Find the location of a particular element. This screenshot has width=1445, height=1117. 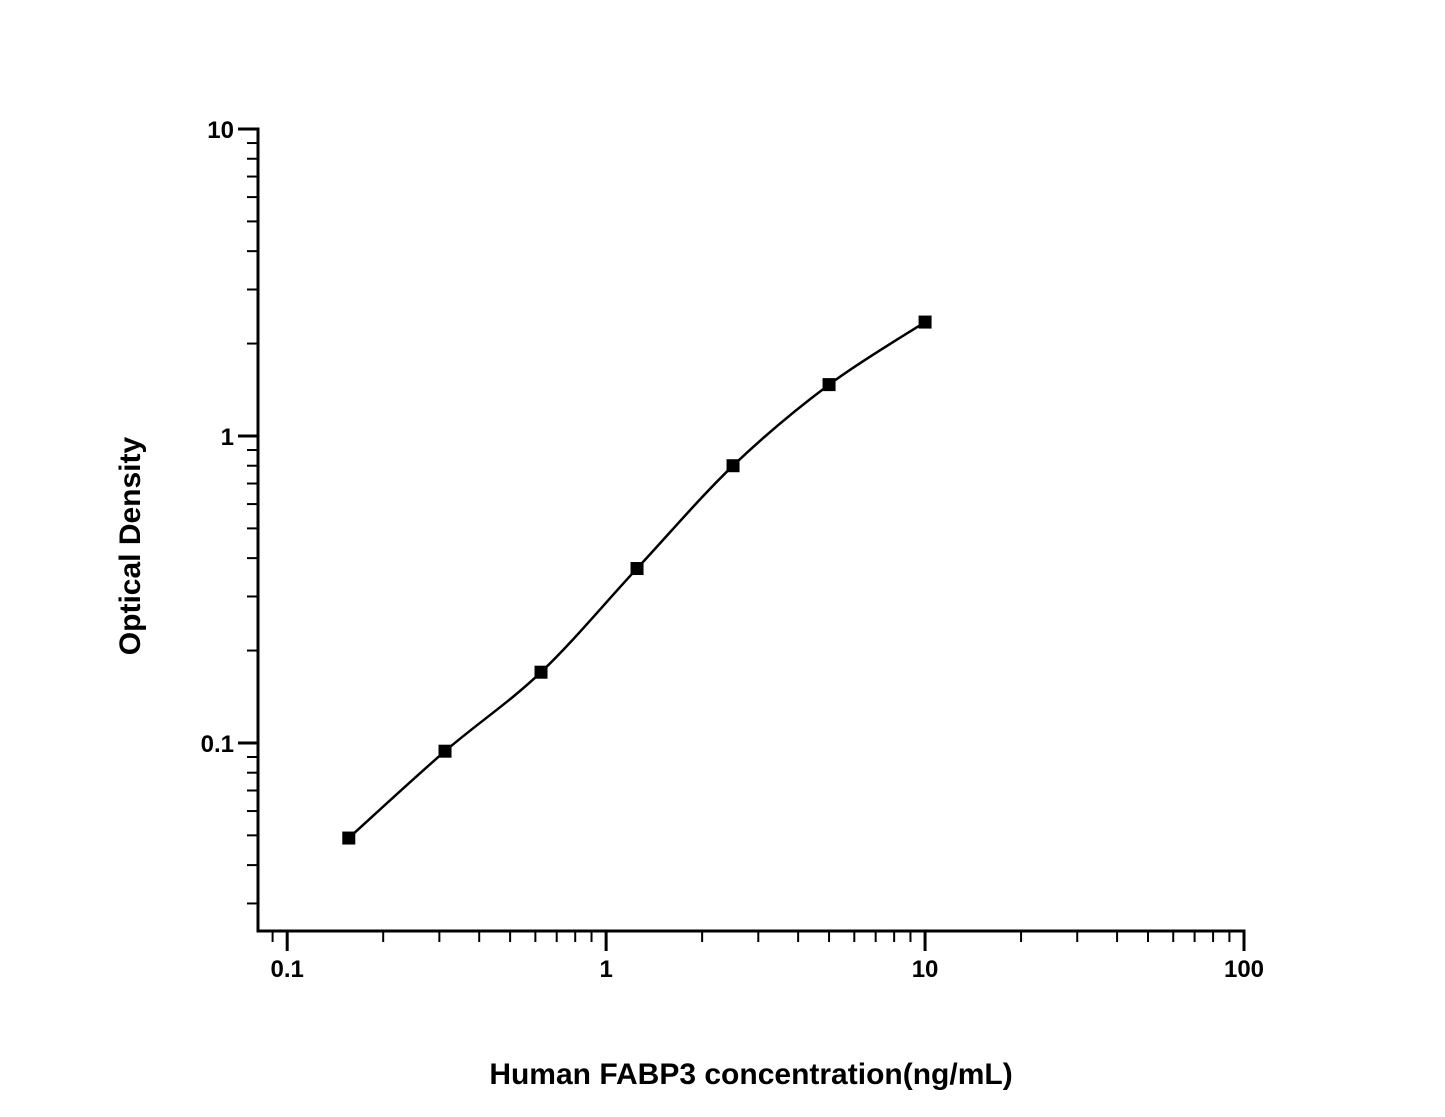

x-axis-title: Human FABP3 concentration(ng/mL) is located at coordinates (751, 1074).